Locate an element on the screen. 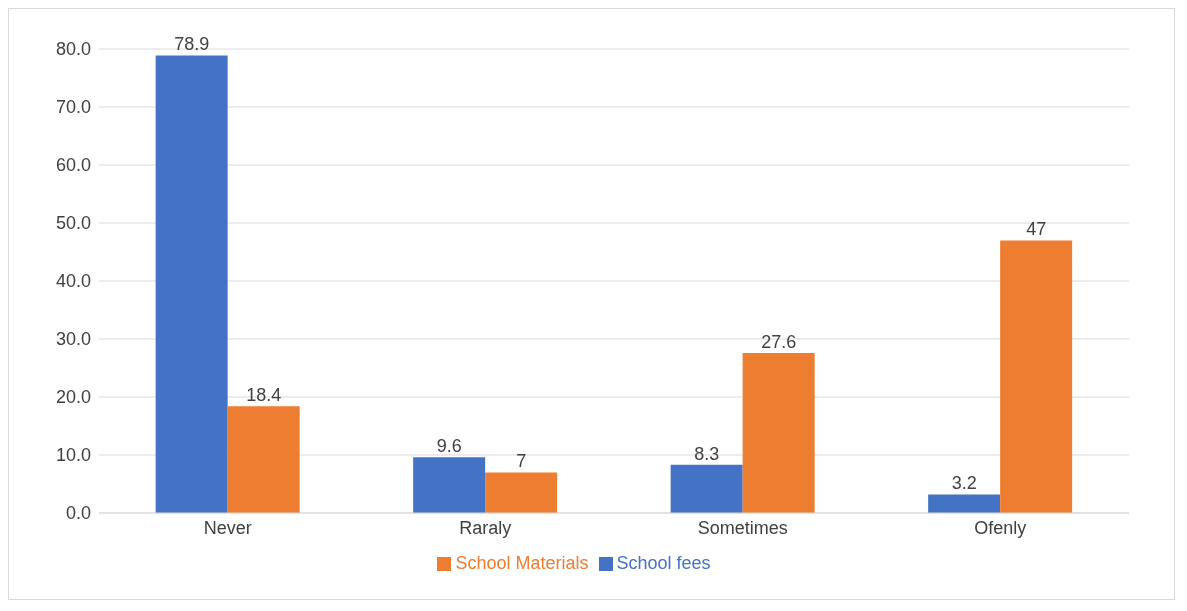 Image resolution: width=1187 pixels, height=611 pixels. y-tick-label: 80.0 is located at coordinates (73, 49).